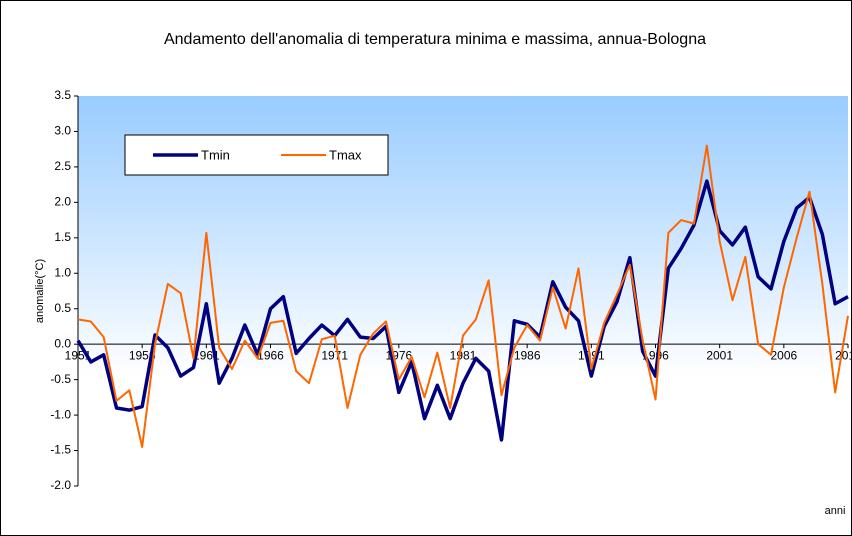 The height and width of the screenshot is (536, 852). Describe the element at coordinates (62, 95) in the screenshot. I see `y-tick-label: 3.5` at that location.